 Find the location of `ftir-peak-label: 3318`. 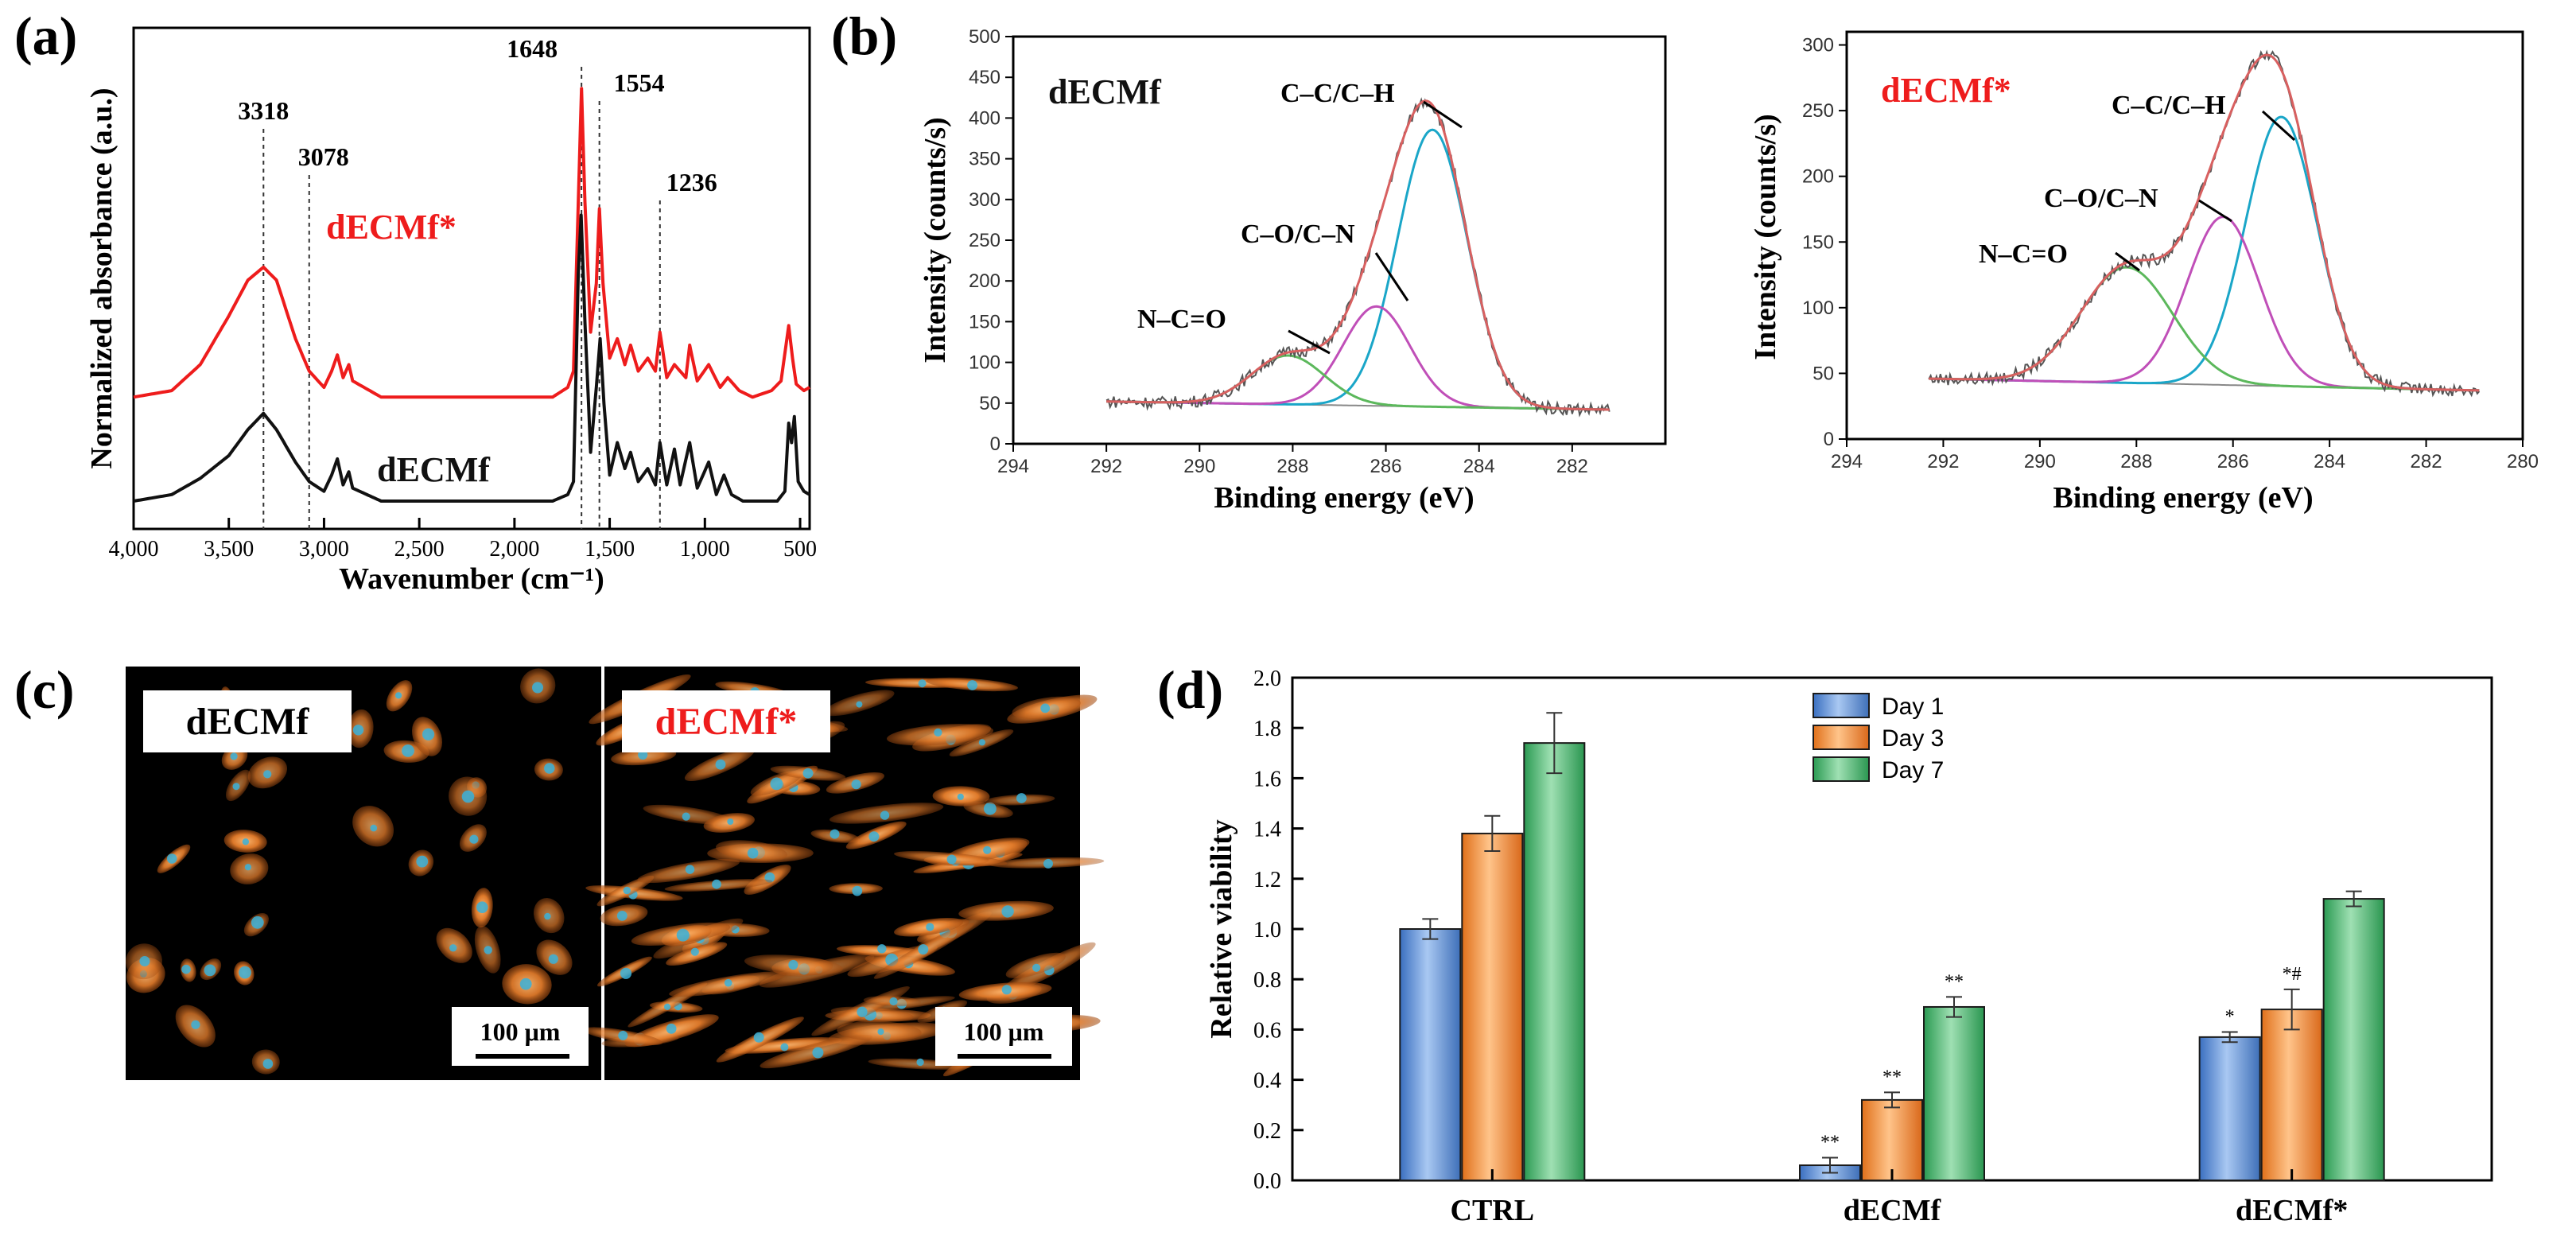

ftir-peak-label: 3318 is located at coordinates (263, 110).